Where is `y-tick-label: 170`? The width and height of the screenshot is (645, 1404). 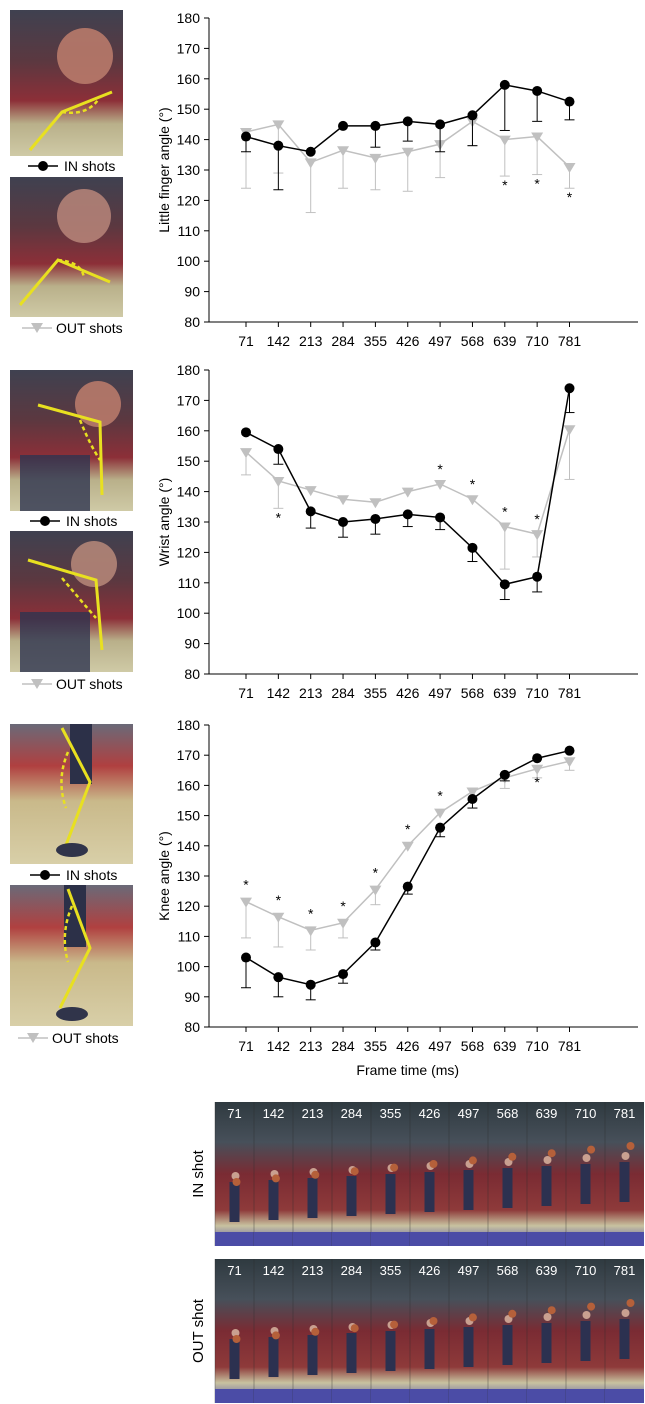 y-tick-label: 170 is located at coordinates (189, 400).